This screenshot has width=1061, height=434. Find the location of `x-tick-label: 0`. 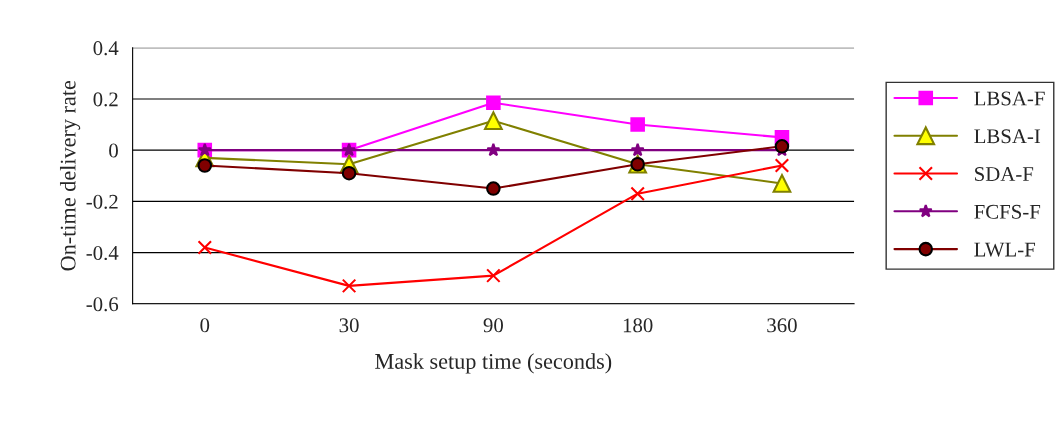

x-tick-label: 0 is located at coordinates (205, 325).